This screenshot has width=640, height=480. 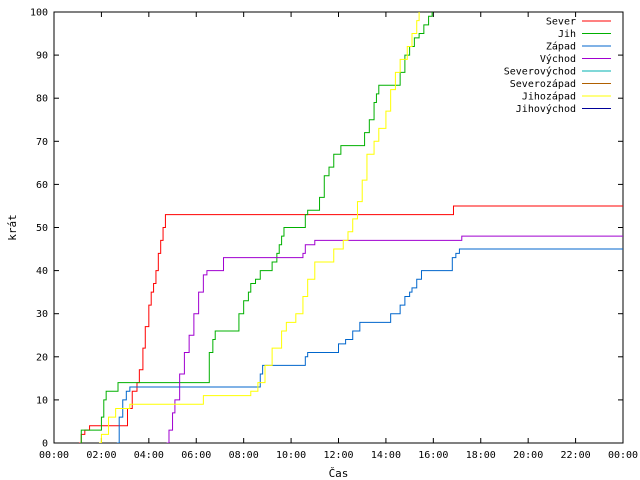 What do you see at coordinates (291, 455) in the screenshot?
I see `x-tick-label: 10:00` at bounding box center [291, 455].